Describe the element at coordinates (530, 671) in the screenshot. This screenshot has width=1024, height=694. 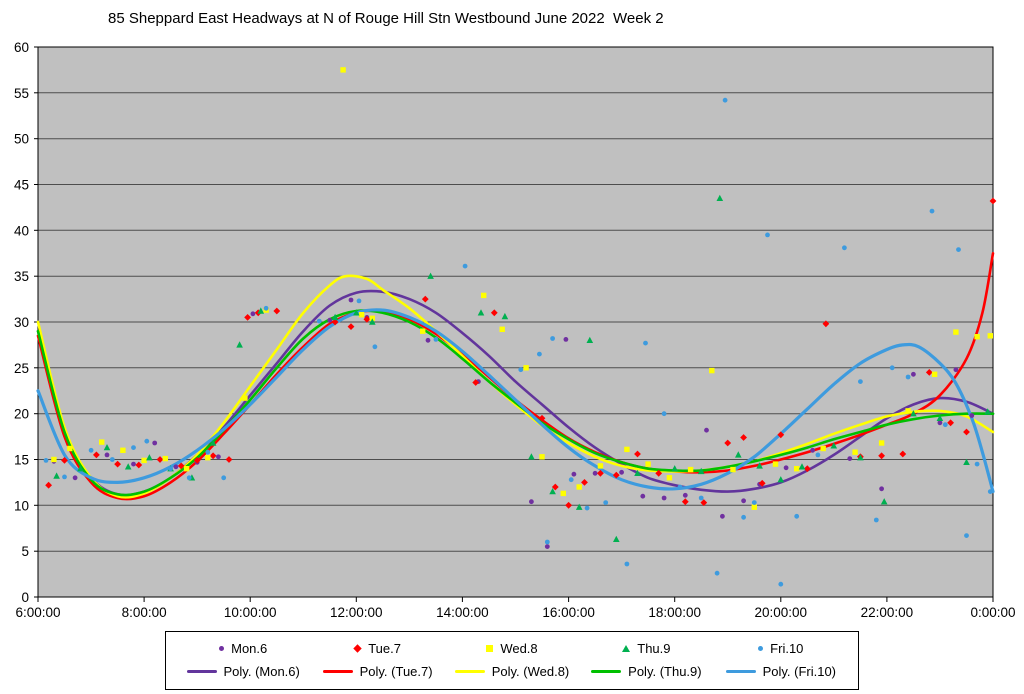
I see `legend-label: Poly. (Wed.8)` at that location.